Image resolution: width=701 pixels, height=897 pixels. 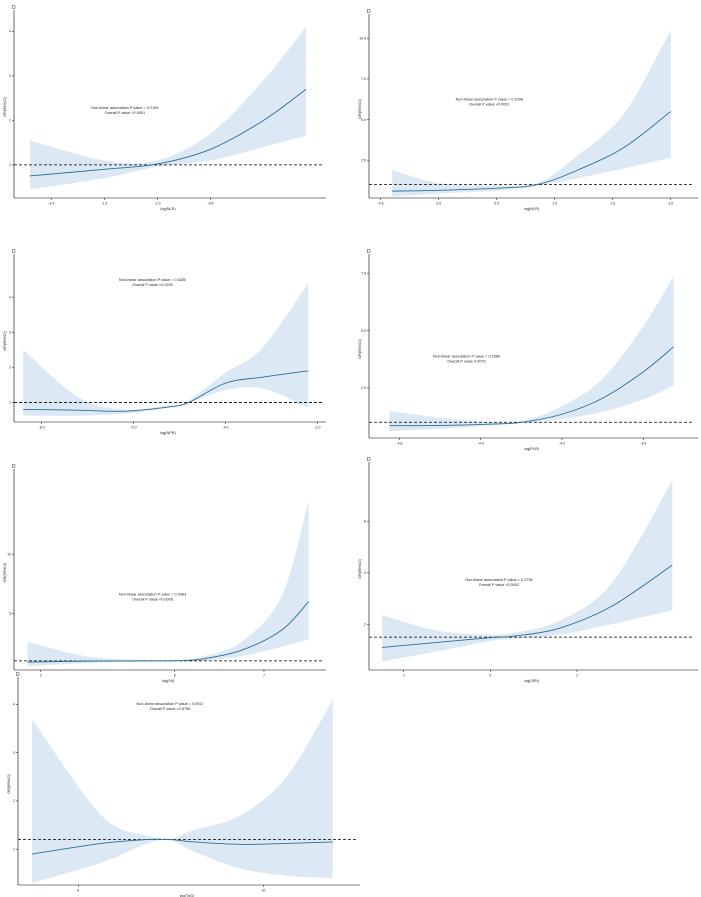 I want to click on x-tick-label: -4.4, so click(x=481, y=444).